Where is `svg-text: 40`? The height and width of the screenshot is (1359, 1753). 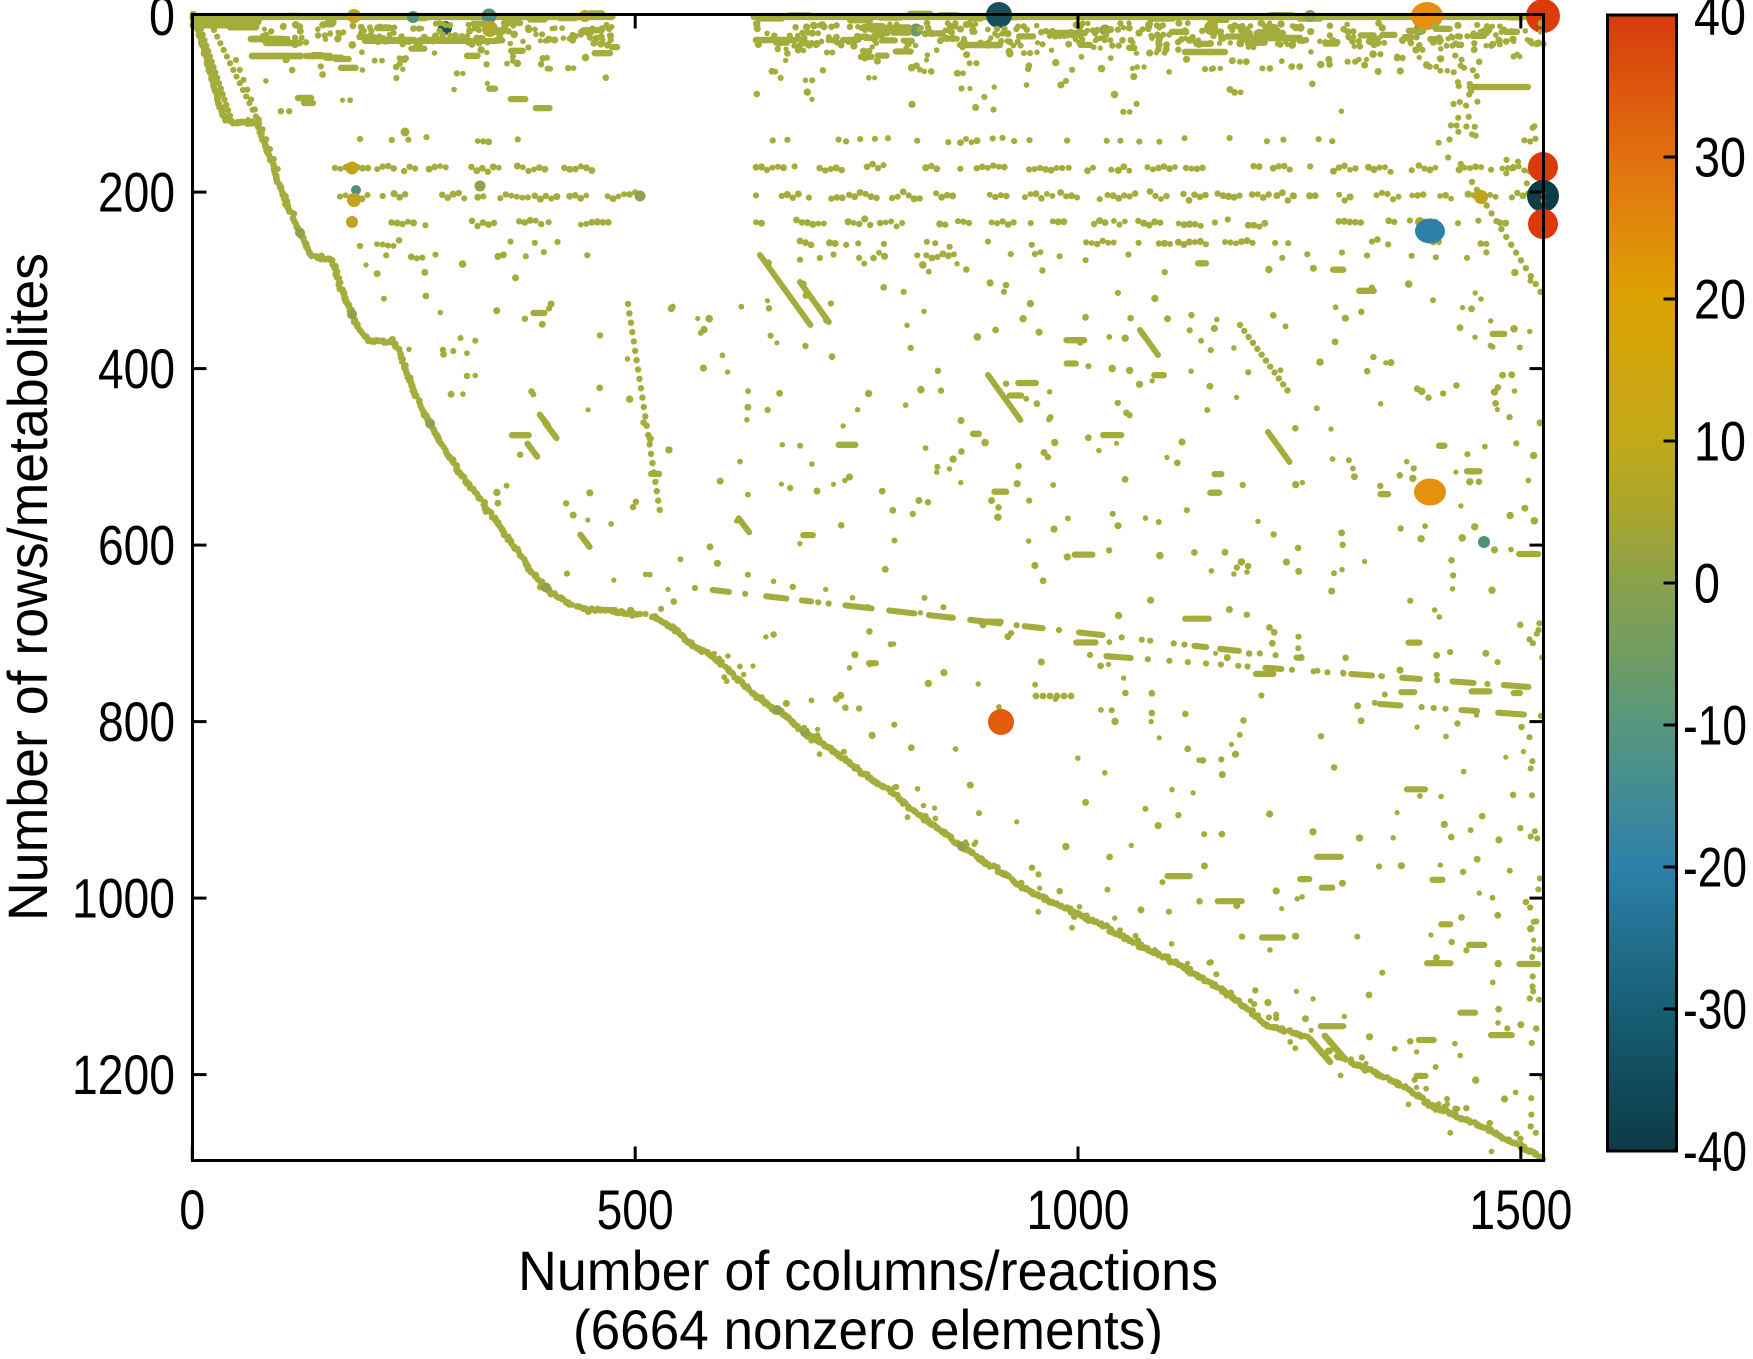 svg-text: 40 is located at coordinates (1720, 23).